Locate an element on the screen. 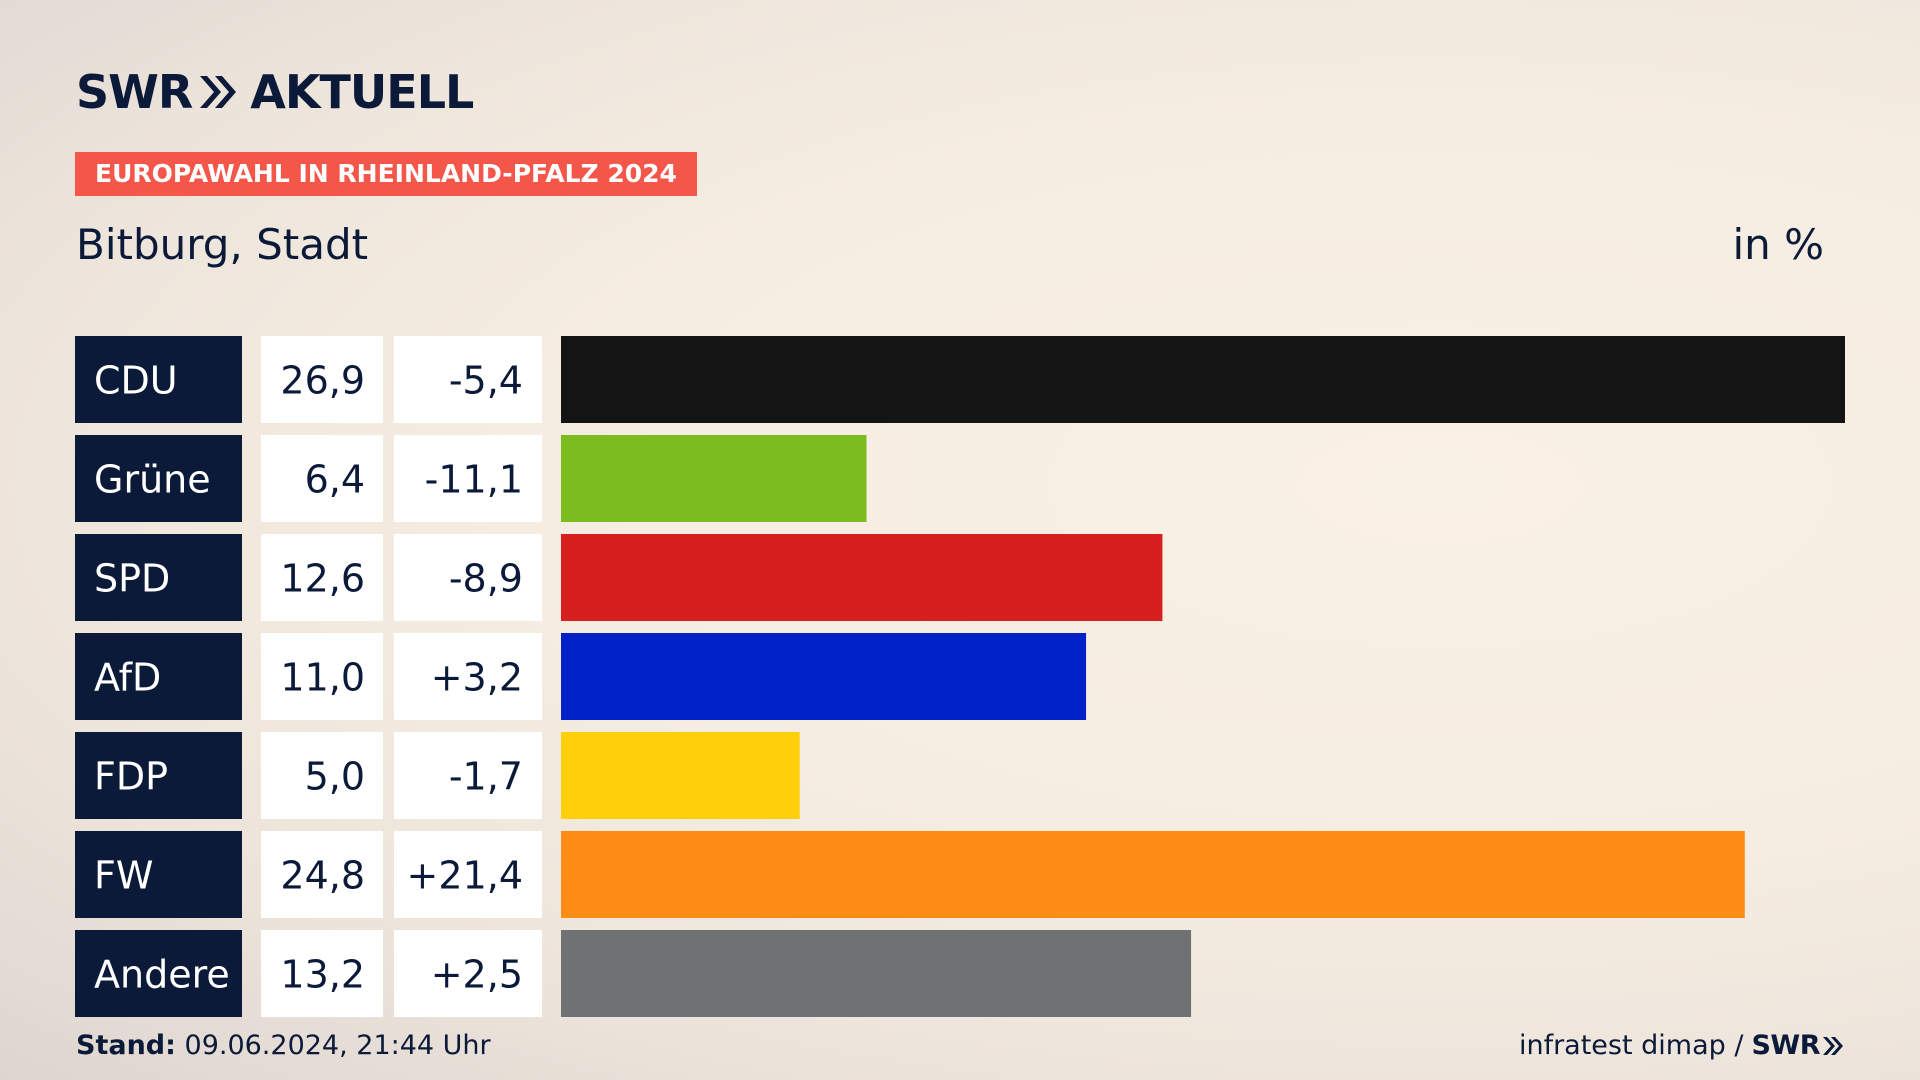 This screenshot has width=1920, height=1080. unit-label: in % is located at coordinates (1778, 244).